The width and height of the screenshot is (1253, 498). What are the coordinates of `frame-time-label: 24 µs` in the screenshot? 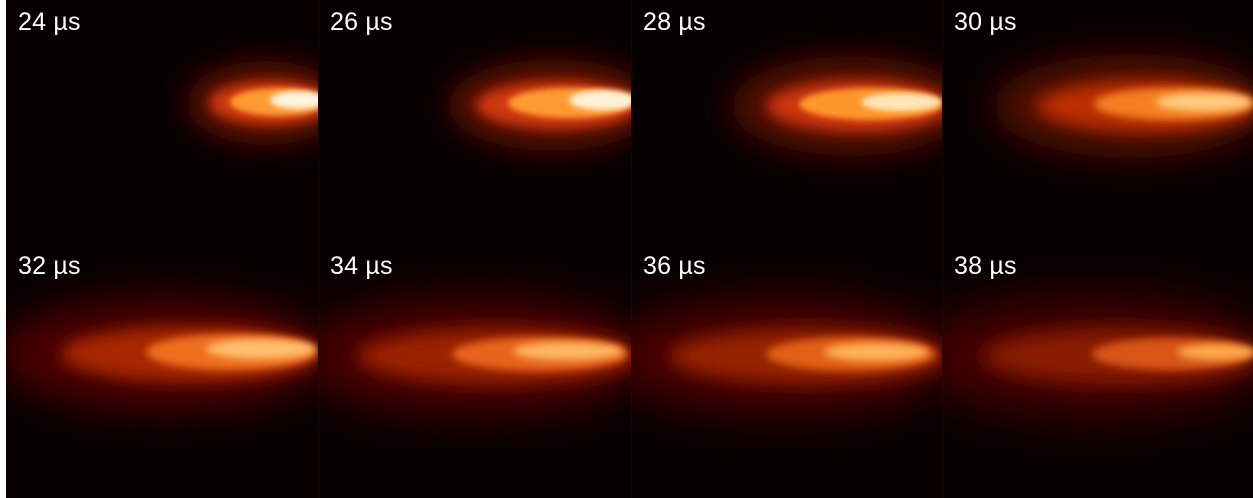 It's located at (49, 22).